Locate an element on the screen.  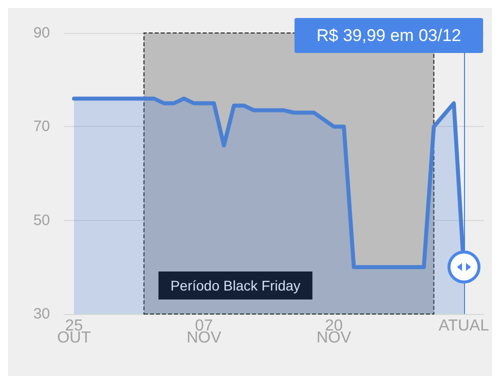
ref-line-label: R$ 39,99 em 03/12 is located at coordinates (389, 35).